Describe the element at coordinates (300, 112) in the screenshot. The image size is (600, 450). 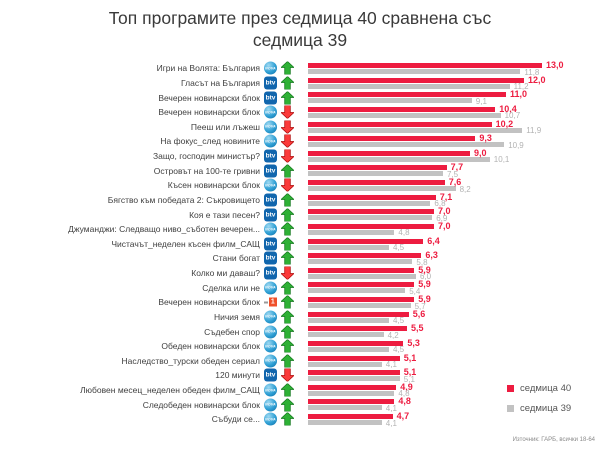
I see `chart-row: Вечерен новинарски блок NOVA 10,4 10,7` at that location.